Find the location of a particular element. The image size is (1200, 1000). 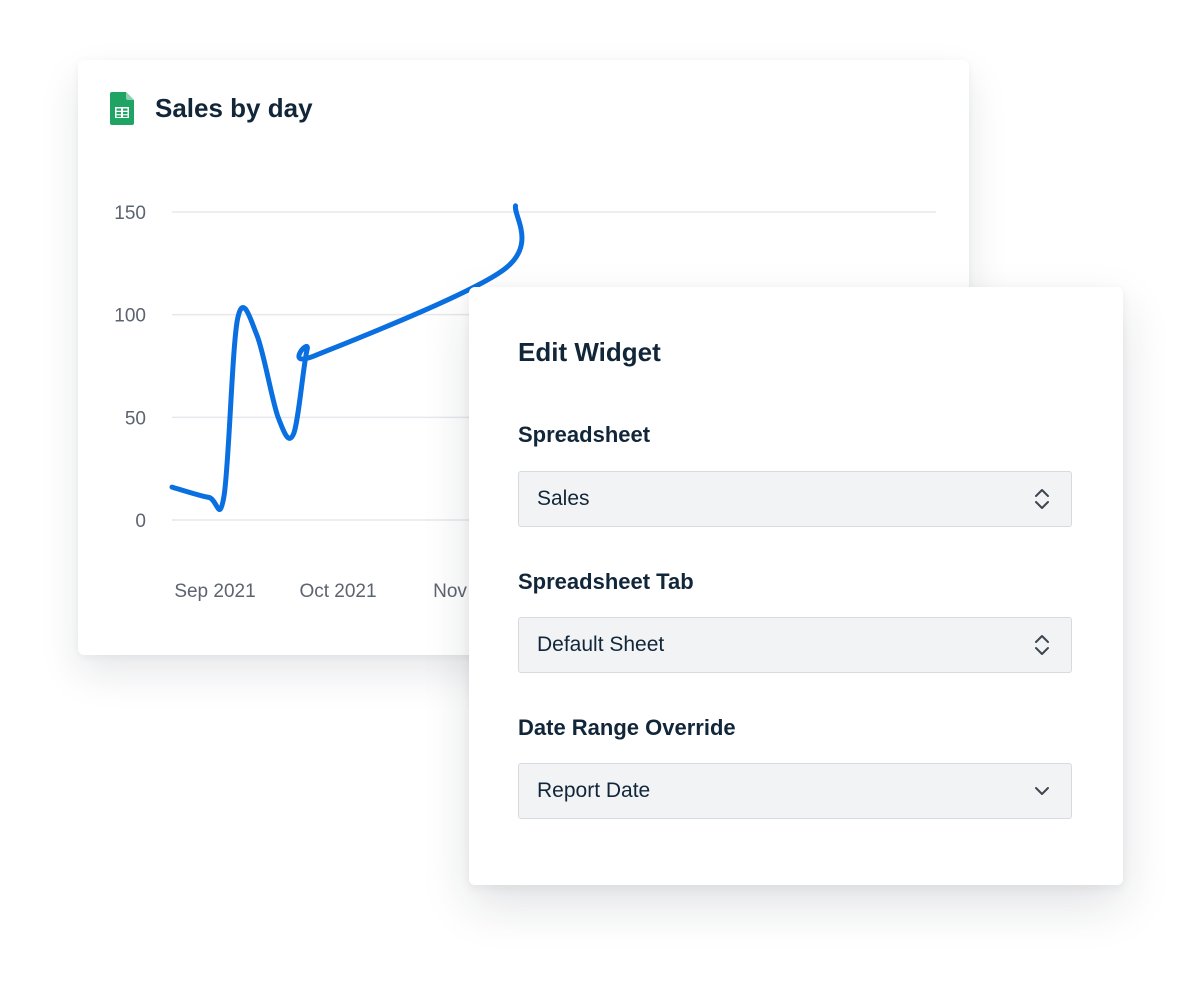

y-tick-label: 0 is located at coordinates (140, 521).